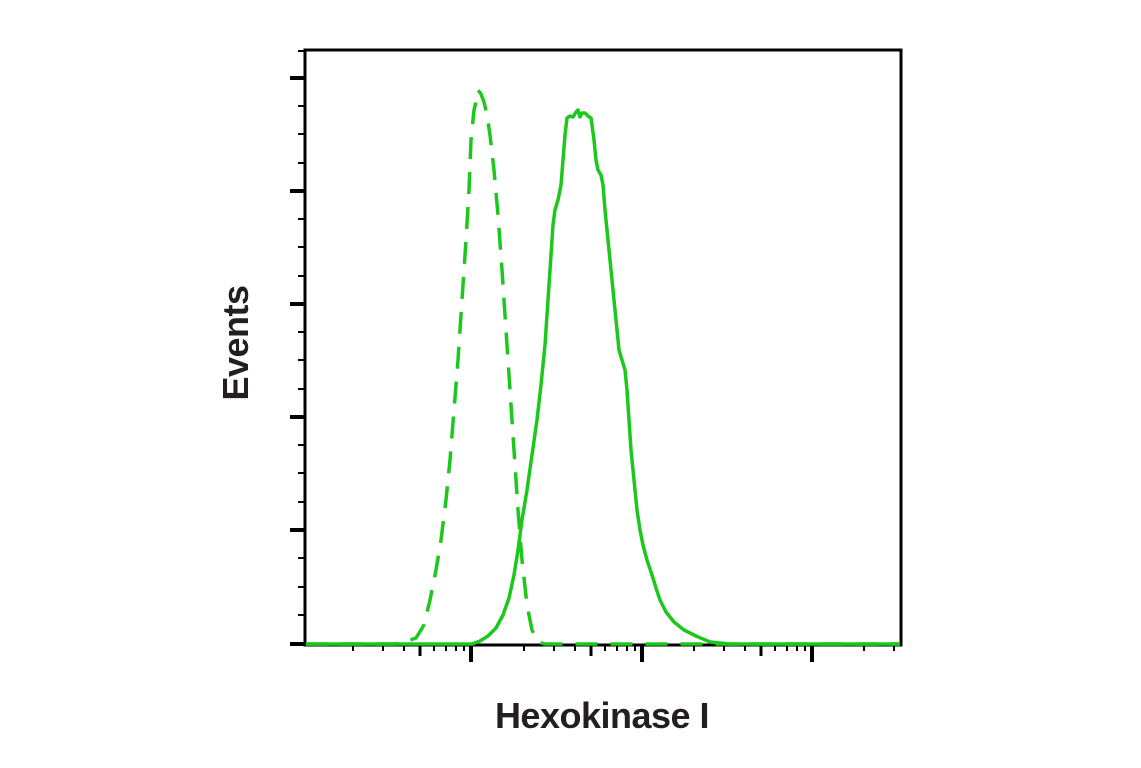  Describe the element at coordinates (235, 343) in the screenshot. I see `y-axis-title: Events` at that location.